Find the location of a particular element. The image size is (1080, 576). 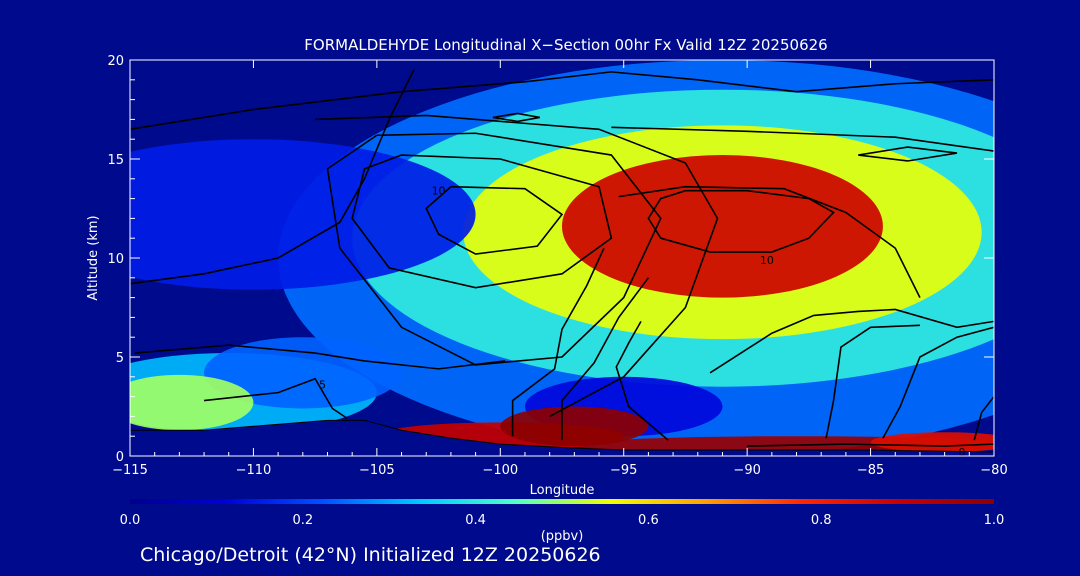

x-tick-label: −80 is located at coordinates (993, 470).